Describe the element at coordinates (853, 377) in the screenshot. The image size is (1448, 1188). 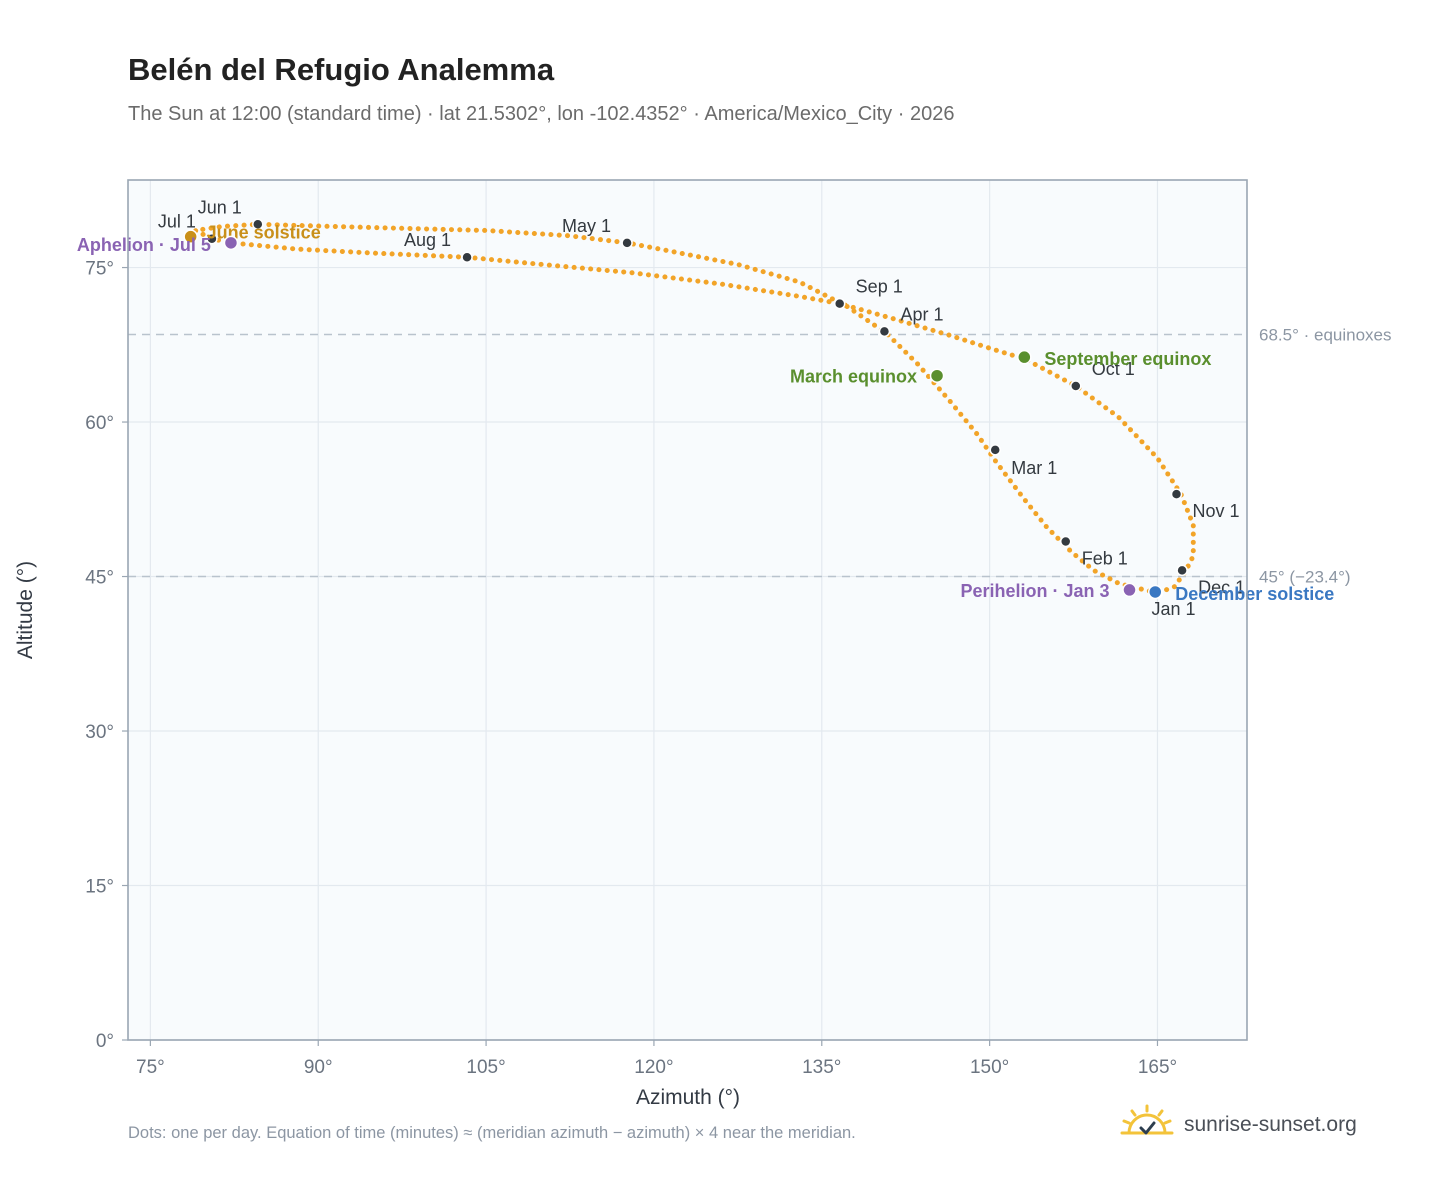
I see `march-equinox-label: March equinox` at that location.